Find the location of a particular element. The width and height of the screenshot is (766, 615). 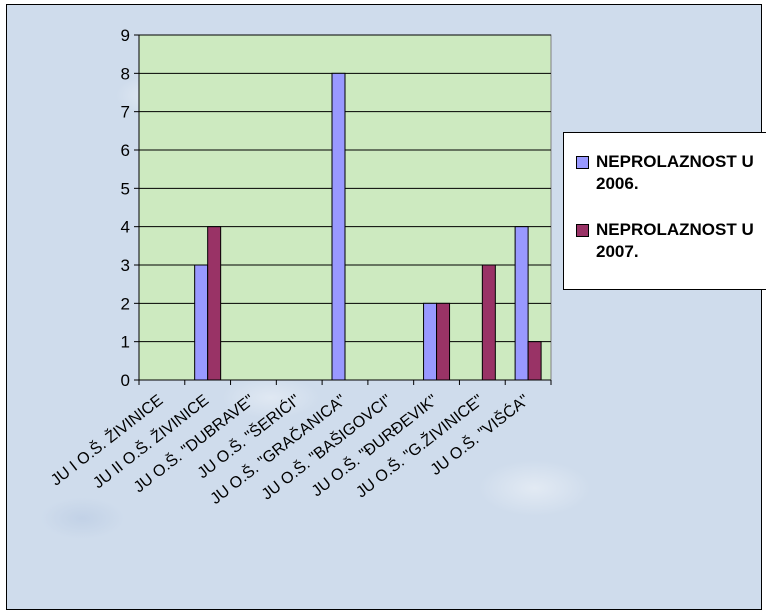

legend-label-2006: NEPROLAZNOST U 2006. is located at coordinates (675, 172).